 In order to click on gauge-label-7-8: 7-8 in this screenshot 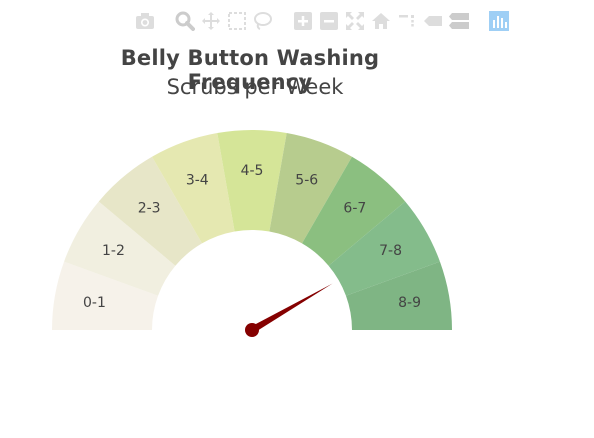, I will do `click(390, 251)`.